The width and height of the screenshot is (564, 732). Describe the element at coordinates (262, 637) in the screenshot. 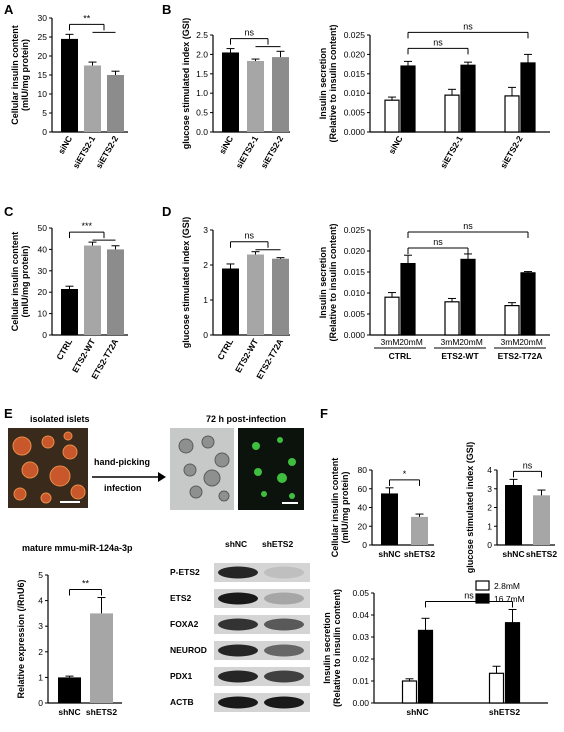

I see `western-blot` at that location.